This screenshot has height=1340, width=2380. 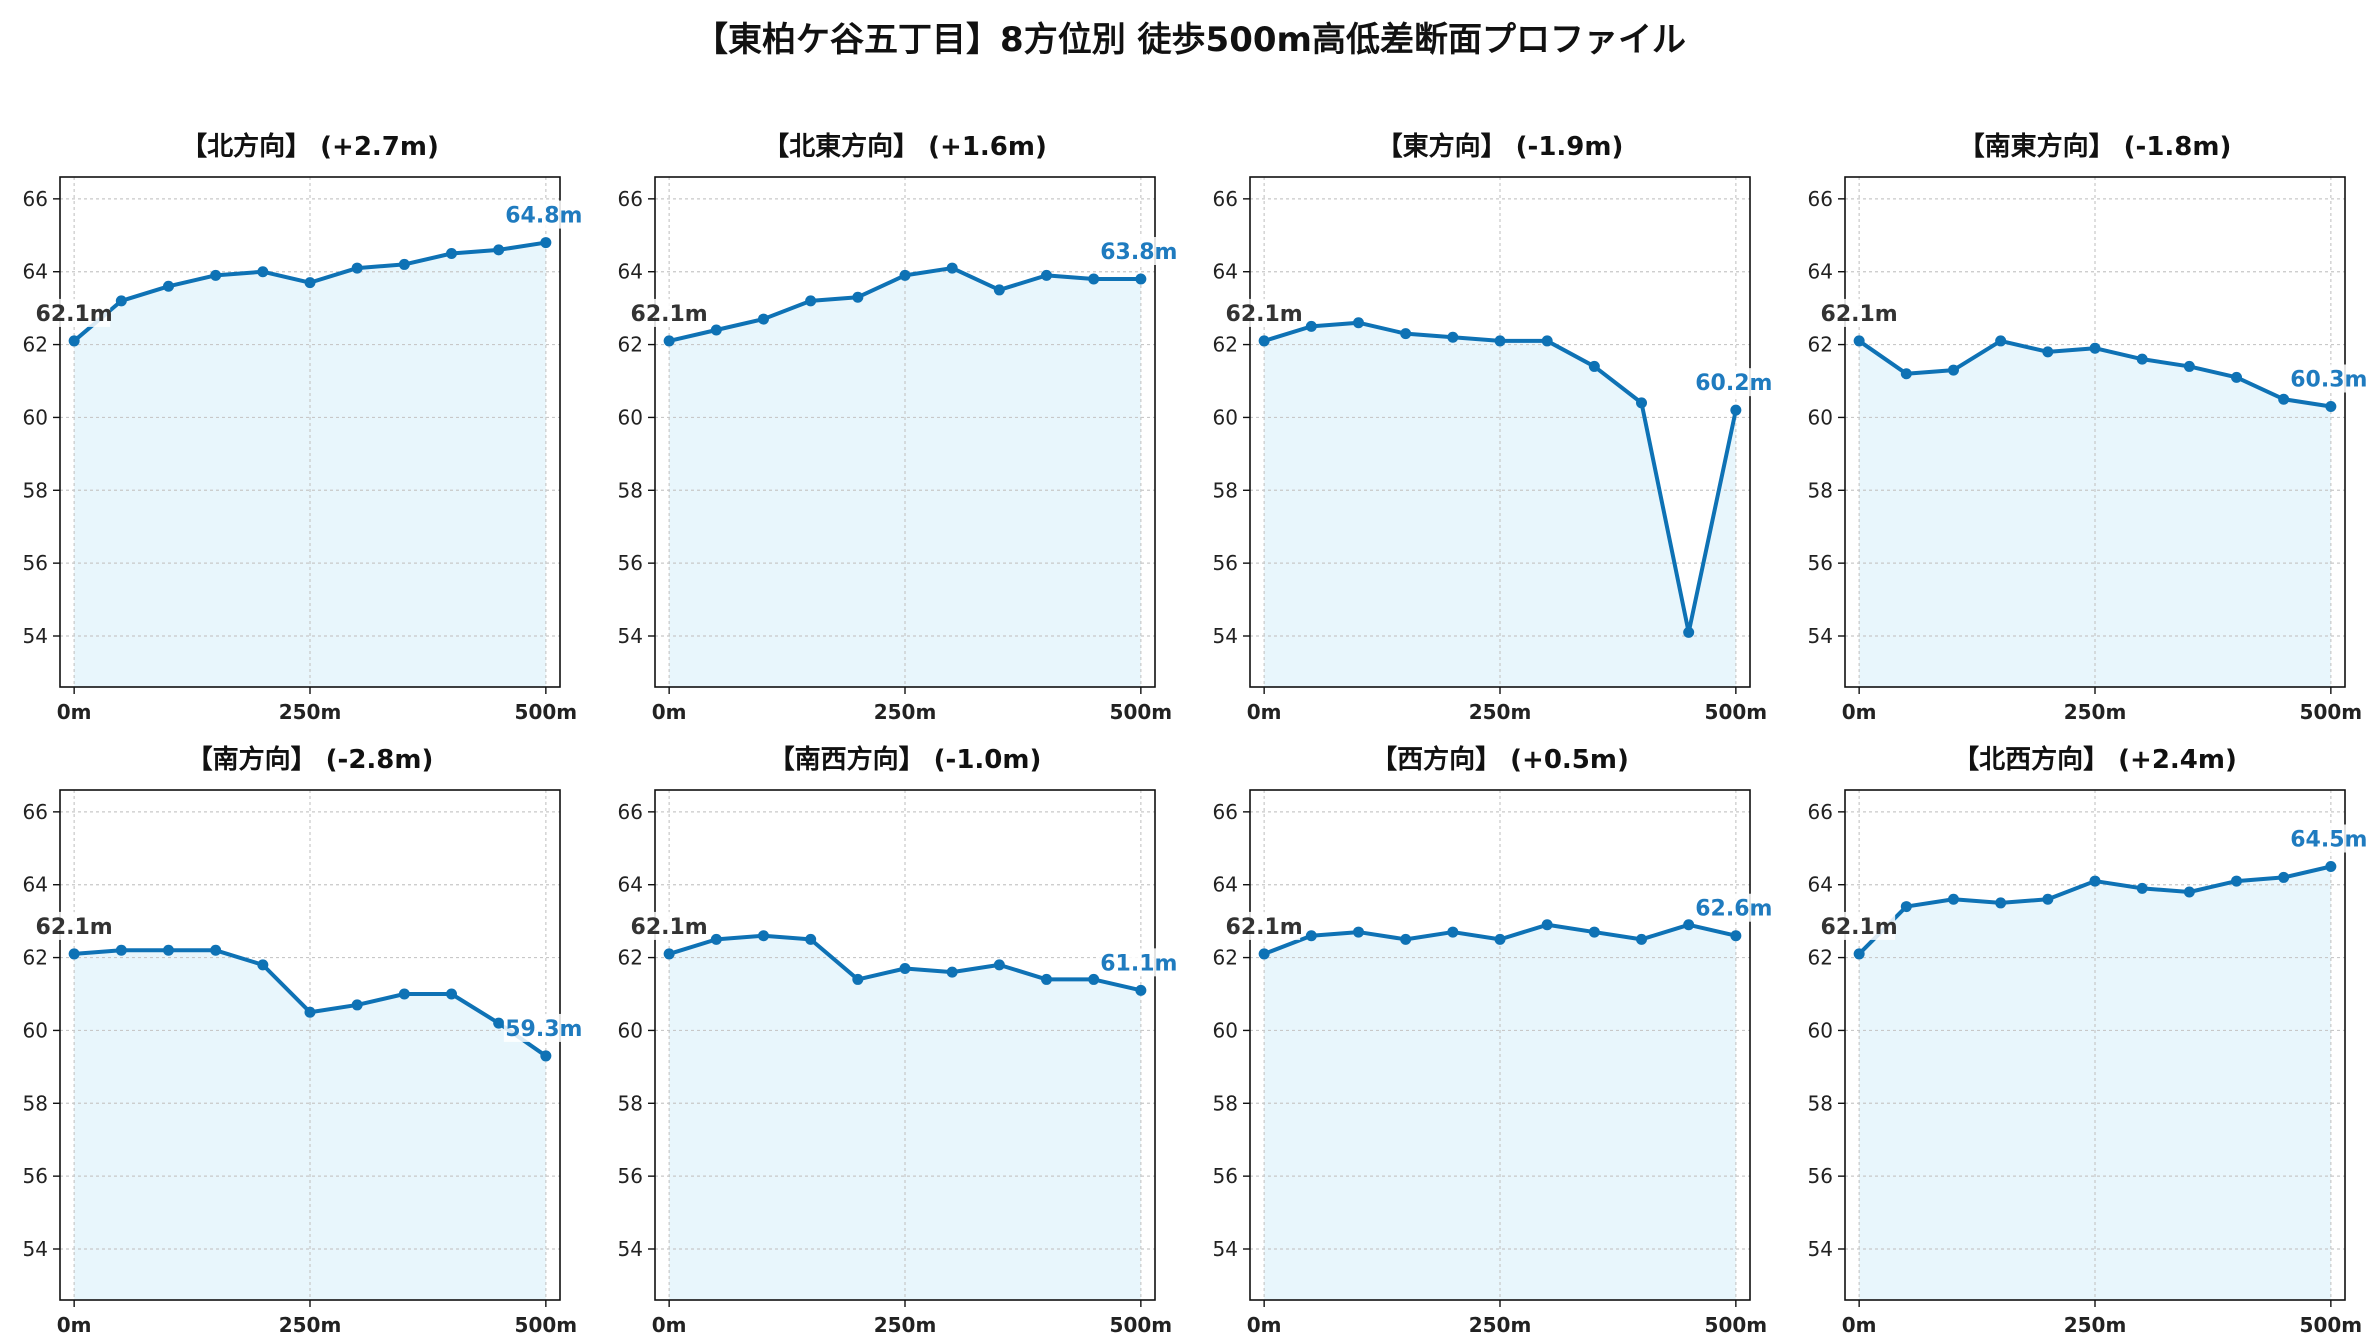 I want to click on end-label: 60.2m, so click(x=1733, y=383).